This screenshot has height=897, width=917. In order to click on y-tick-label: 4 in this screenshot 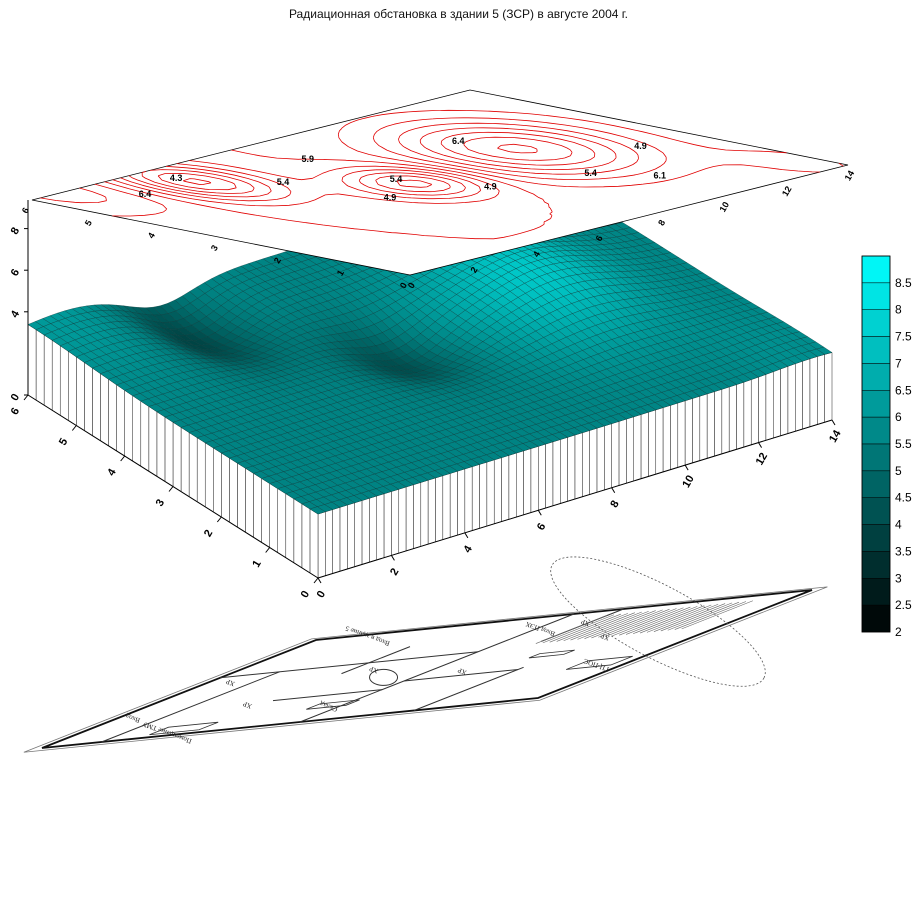, I will do `click(112, 472)`.